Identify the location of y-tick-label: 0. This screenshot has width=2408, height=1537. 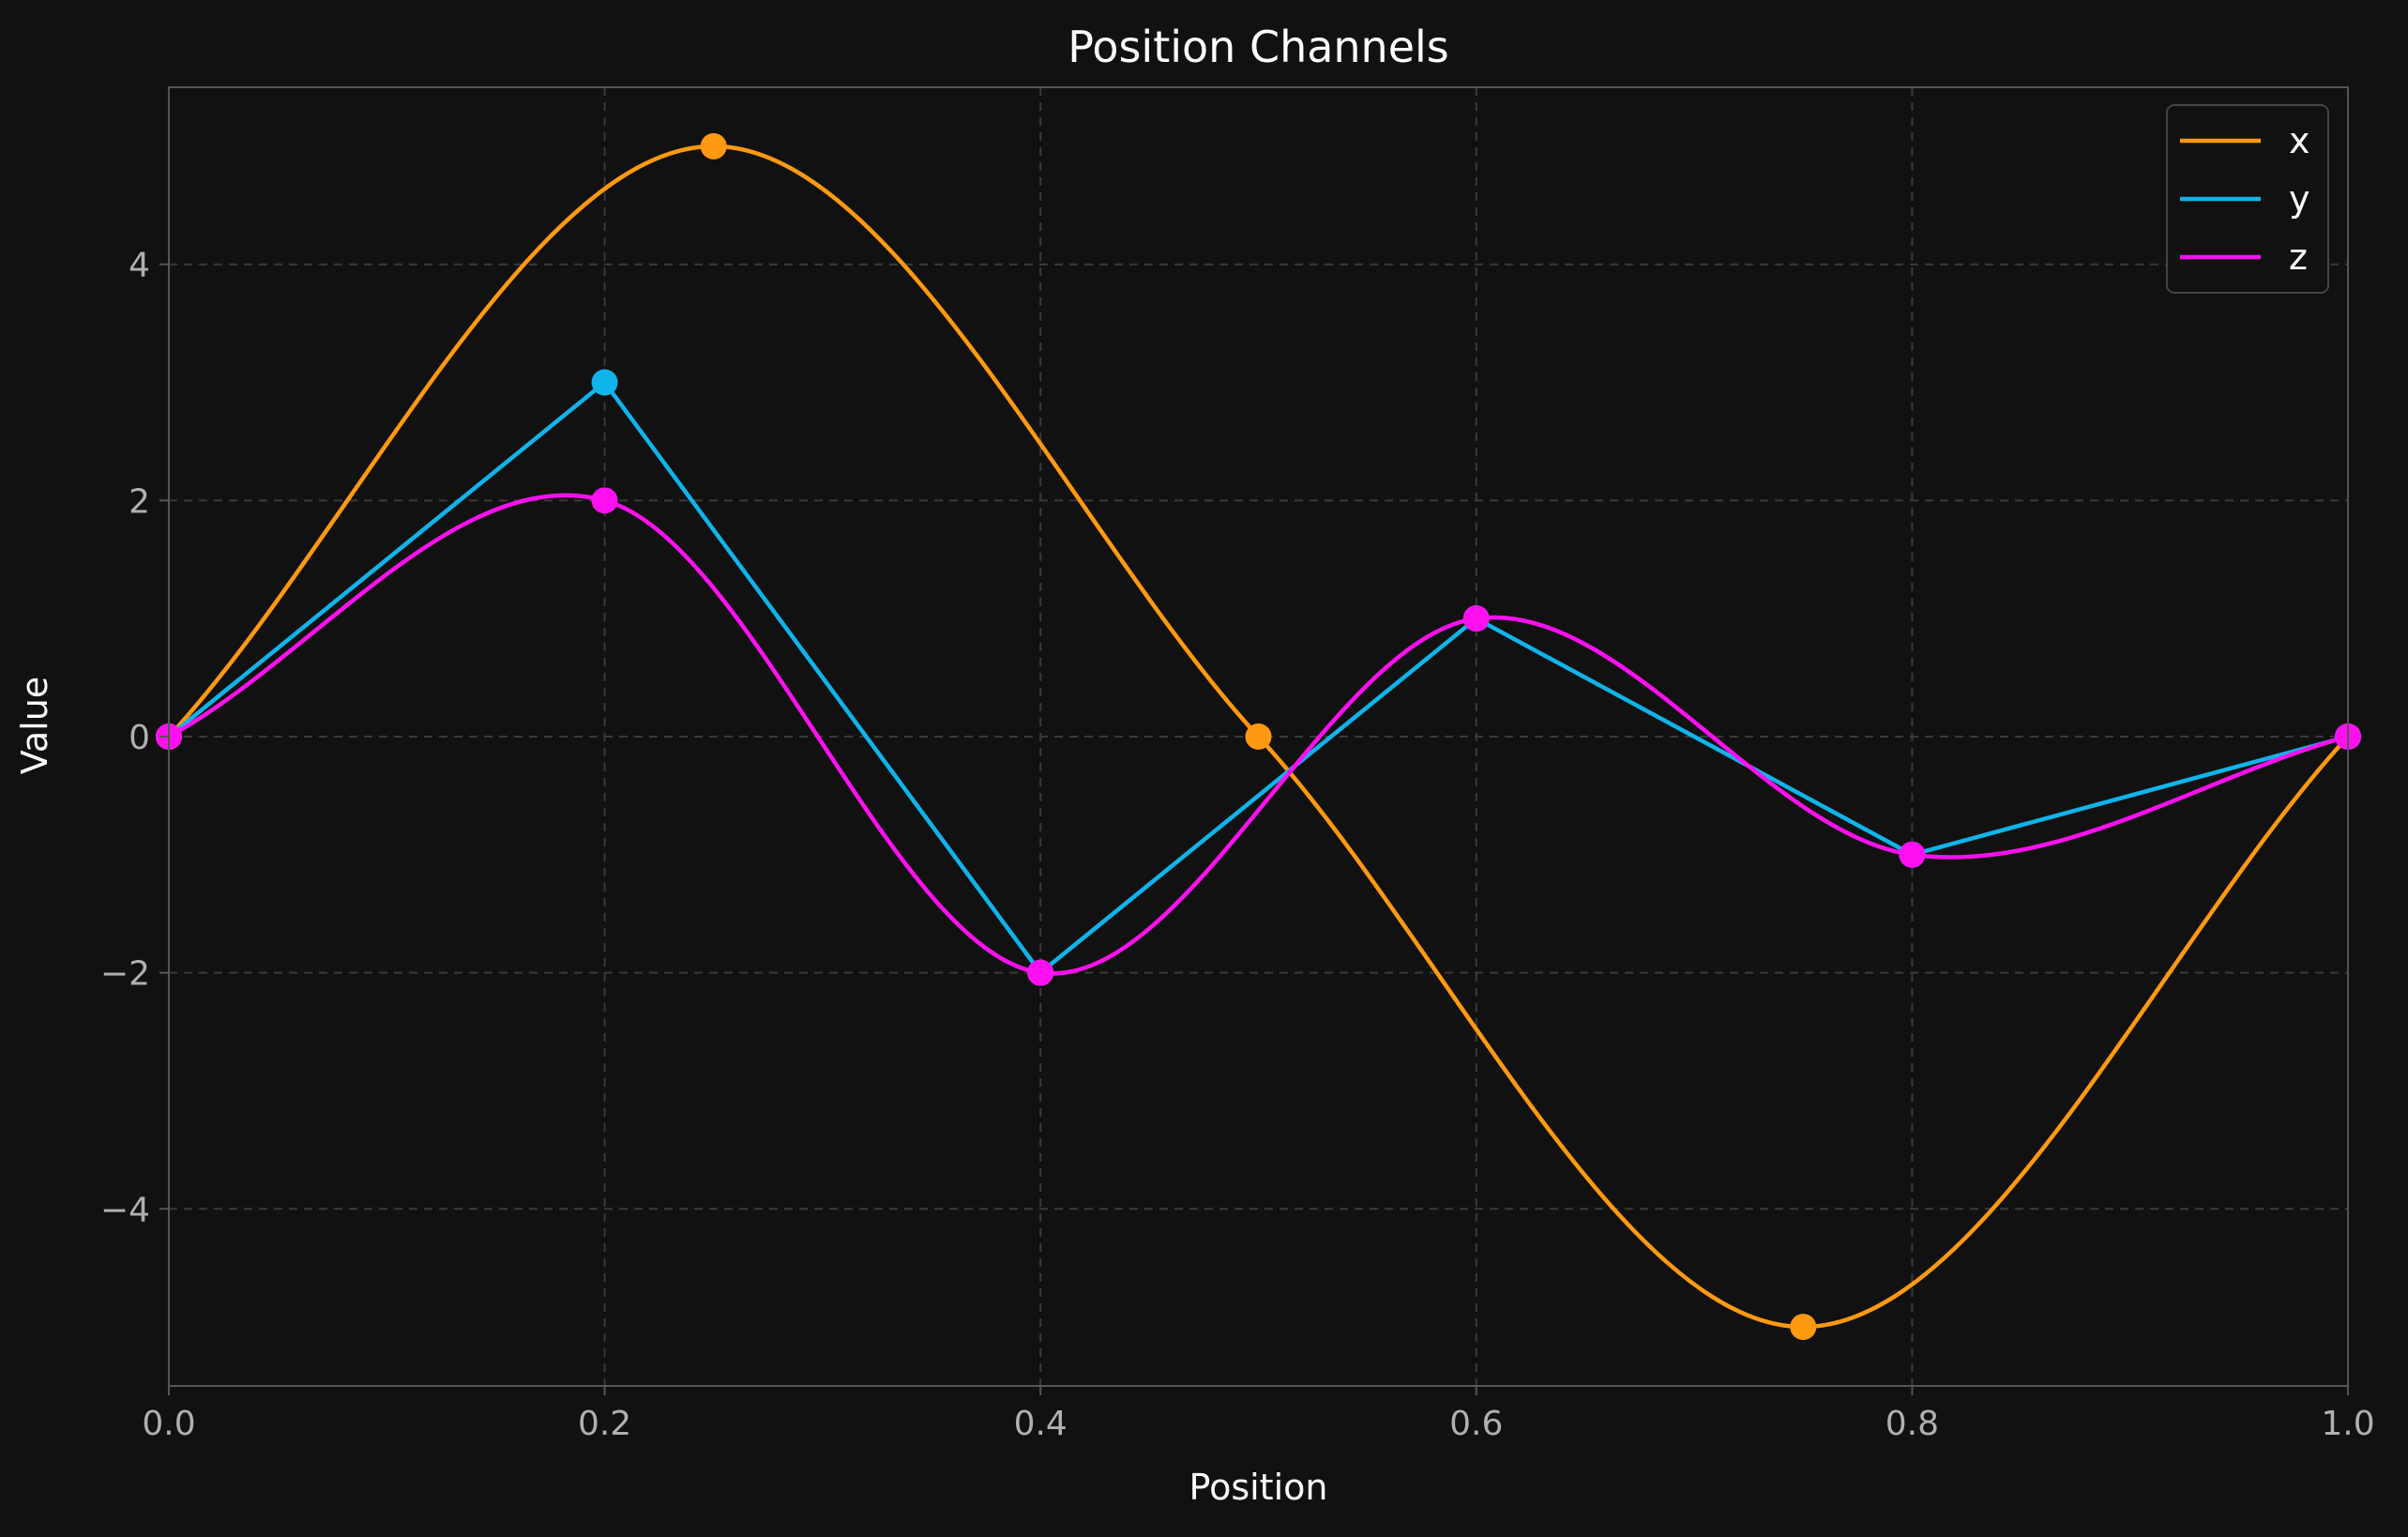
(140, 738).